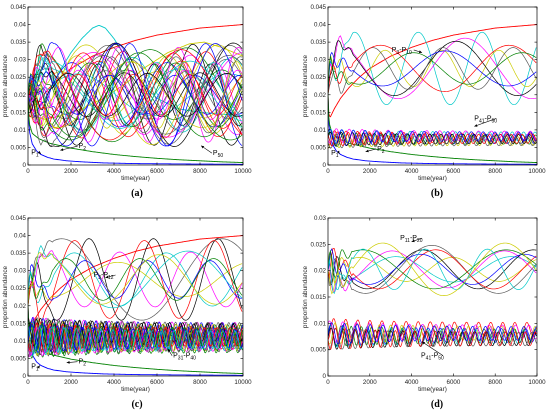  Describe the element at coordinates (407, 241) in the screenshot. I see `annotation-sub: 11` at that location.